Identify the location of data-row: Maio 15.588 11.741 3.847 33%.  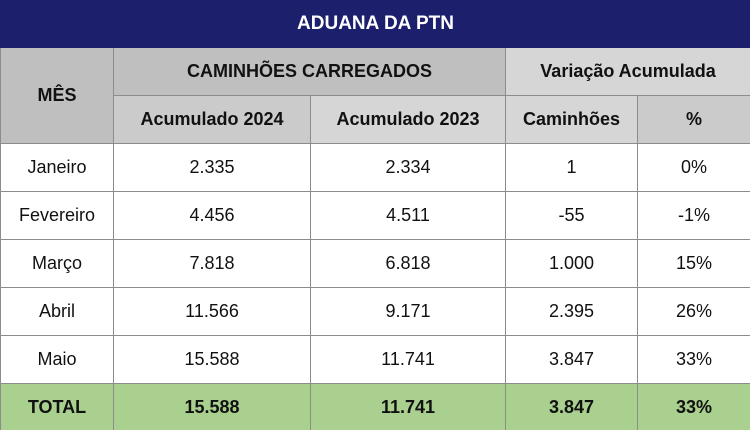
(375, 359).